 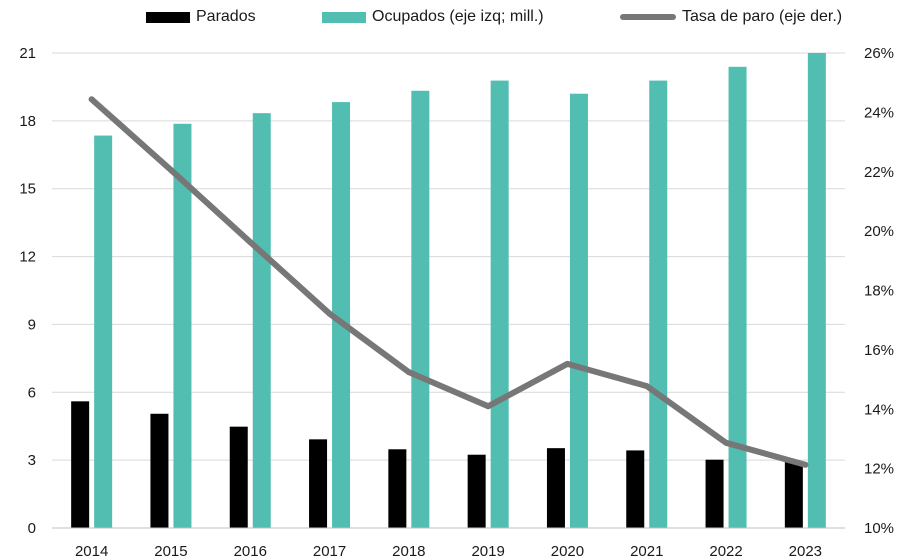 I want to click on point-tasa-2021, so click(x=646, y=386).